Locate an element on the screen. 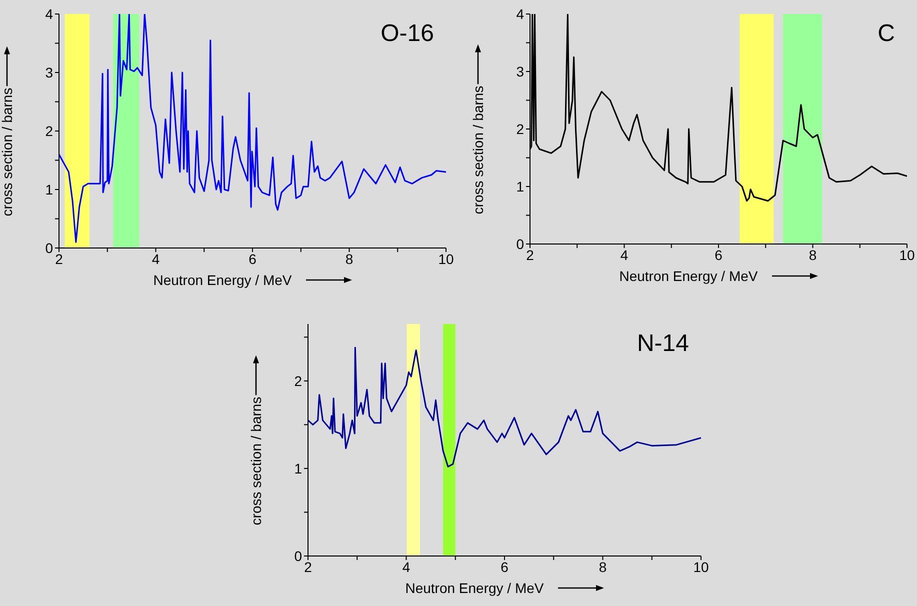 The height and width of the screenshot is (606, 917). chart-title: N-14 is located at coordinates (662, 344).